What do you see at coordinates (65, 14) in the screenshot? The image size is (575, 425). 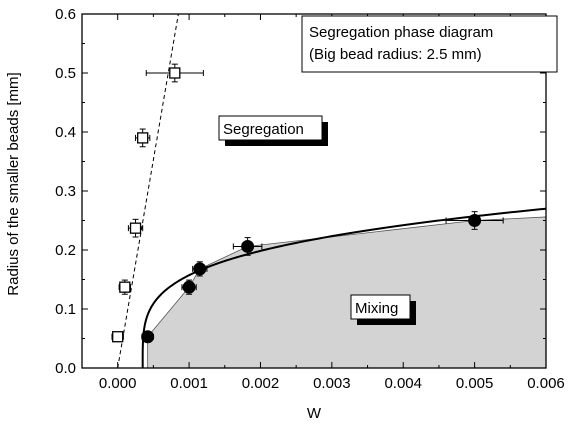 I see `y-tick-label: 0.6` at bounding box center [65, 14].